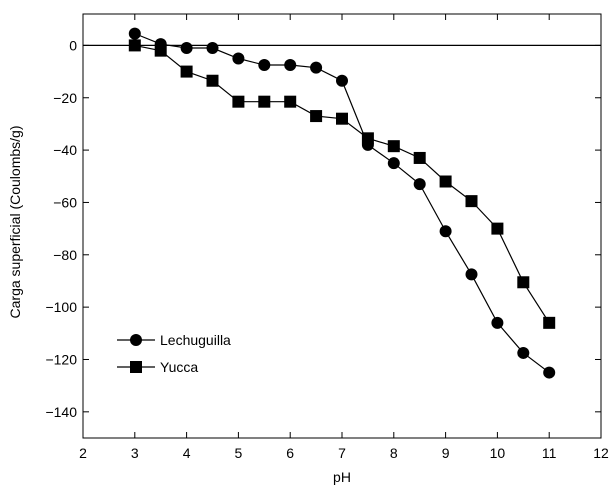 This screenshot has width=613, height=493. Describe the element at coordinates (187, 453) in the screenshot. I see `x-tick-label: 4` at that location.